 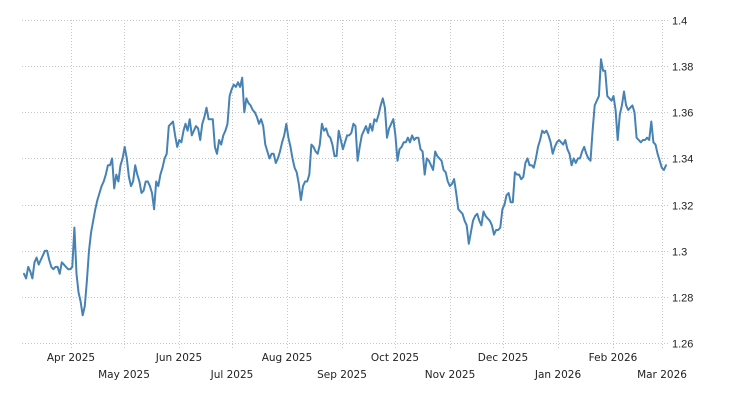 What do you see at coordinates (682, 68) in the screenshot?
I see `y-tick-label: 1.38` at bounding box center [682, 68].